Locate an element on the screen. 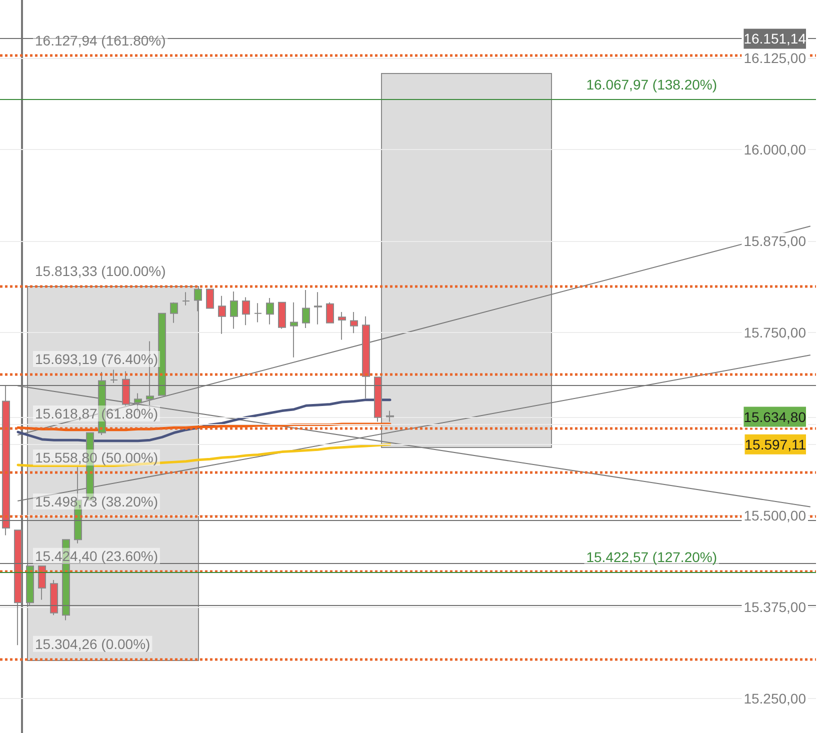  y-tick-label: 16.151,14 is located at coordinates (775, 38).